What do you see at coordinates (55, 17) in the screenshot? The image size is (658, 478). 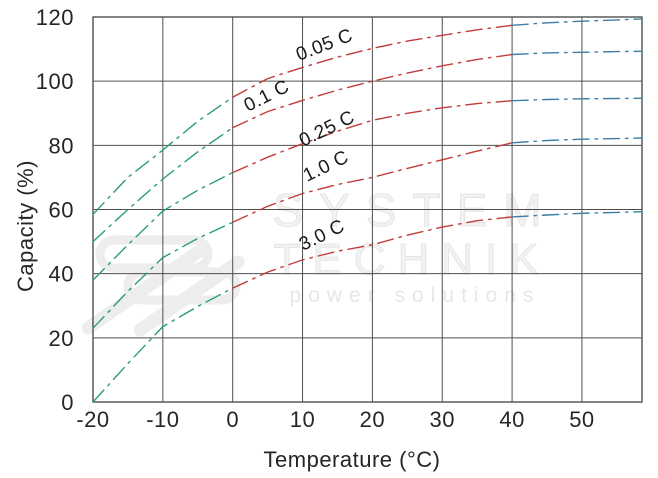 I see `y-tick-label: 120` at bounding box center [55, 17].